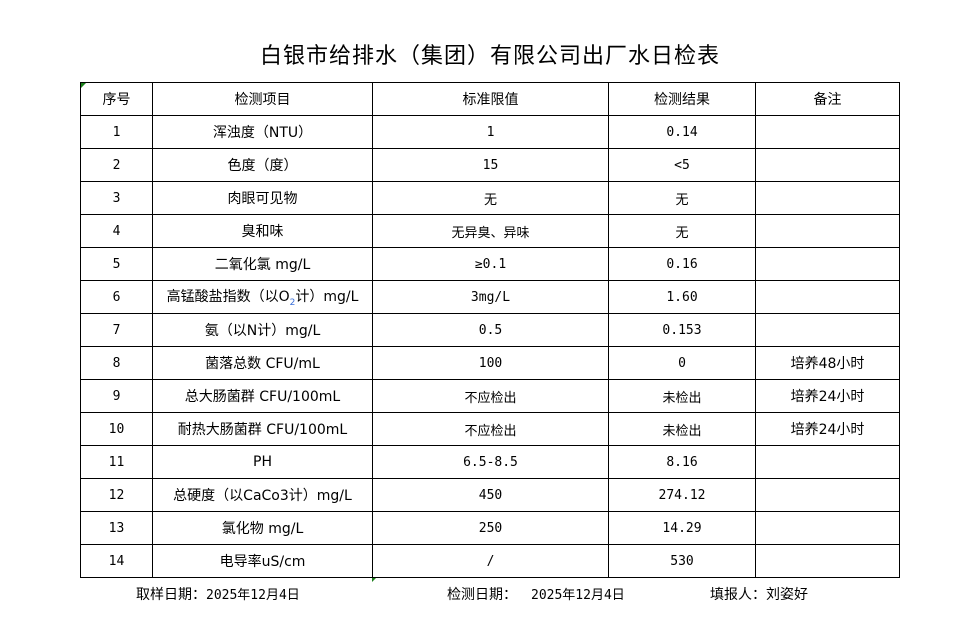  Describe the element at coordinates (682, 363) in the screenshot. I see `row-result: 0` at that location.